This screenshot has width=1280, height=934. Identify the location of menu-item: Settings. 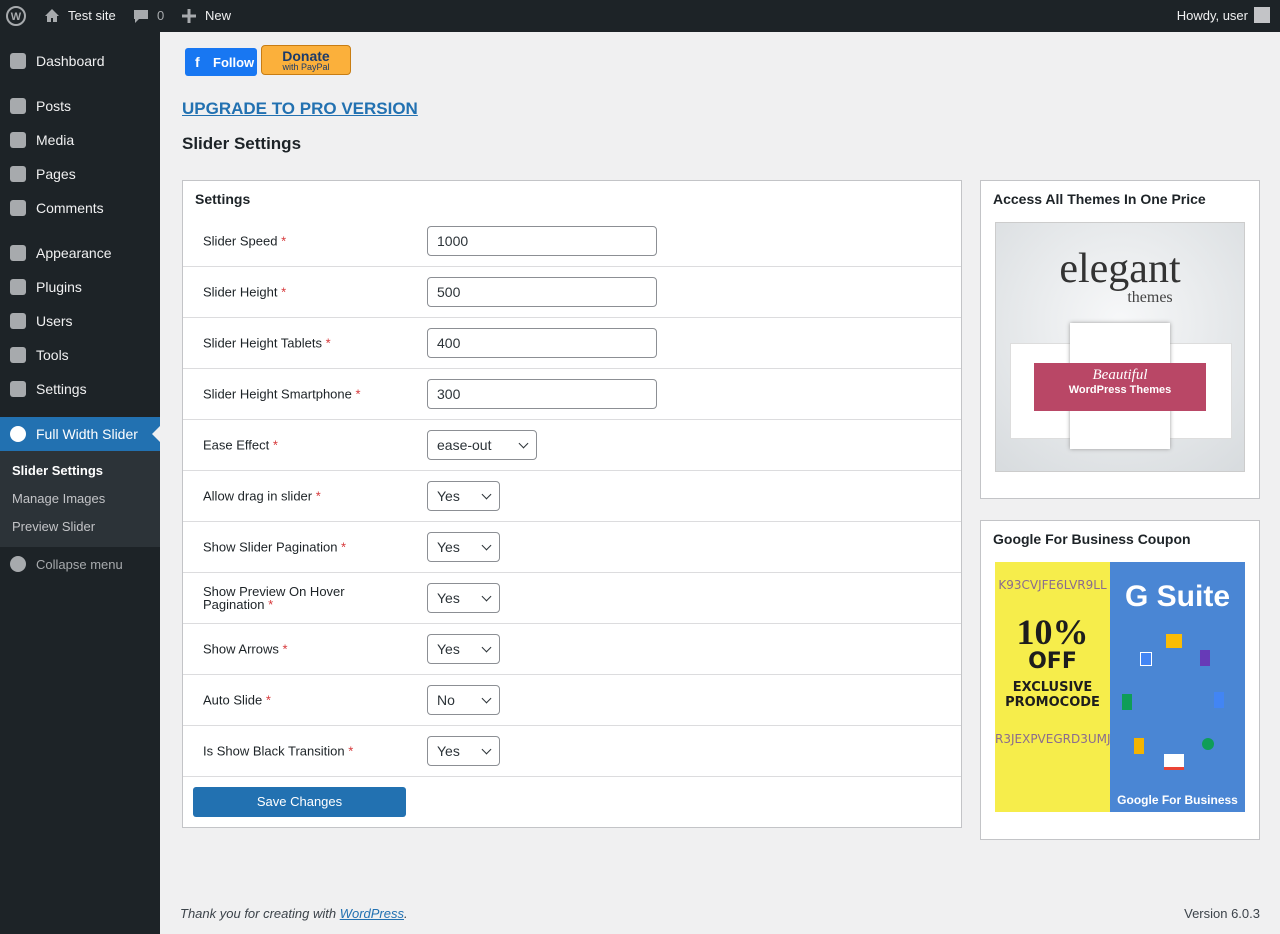
(80, 389).